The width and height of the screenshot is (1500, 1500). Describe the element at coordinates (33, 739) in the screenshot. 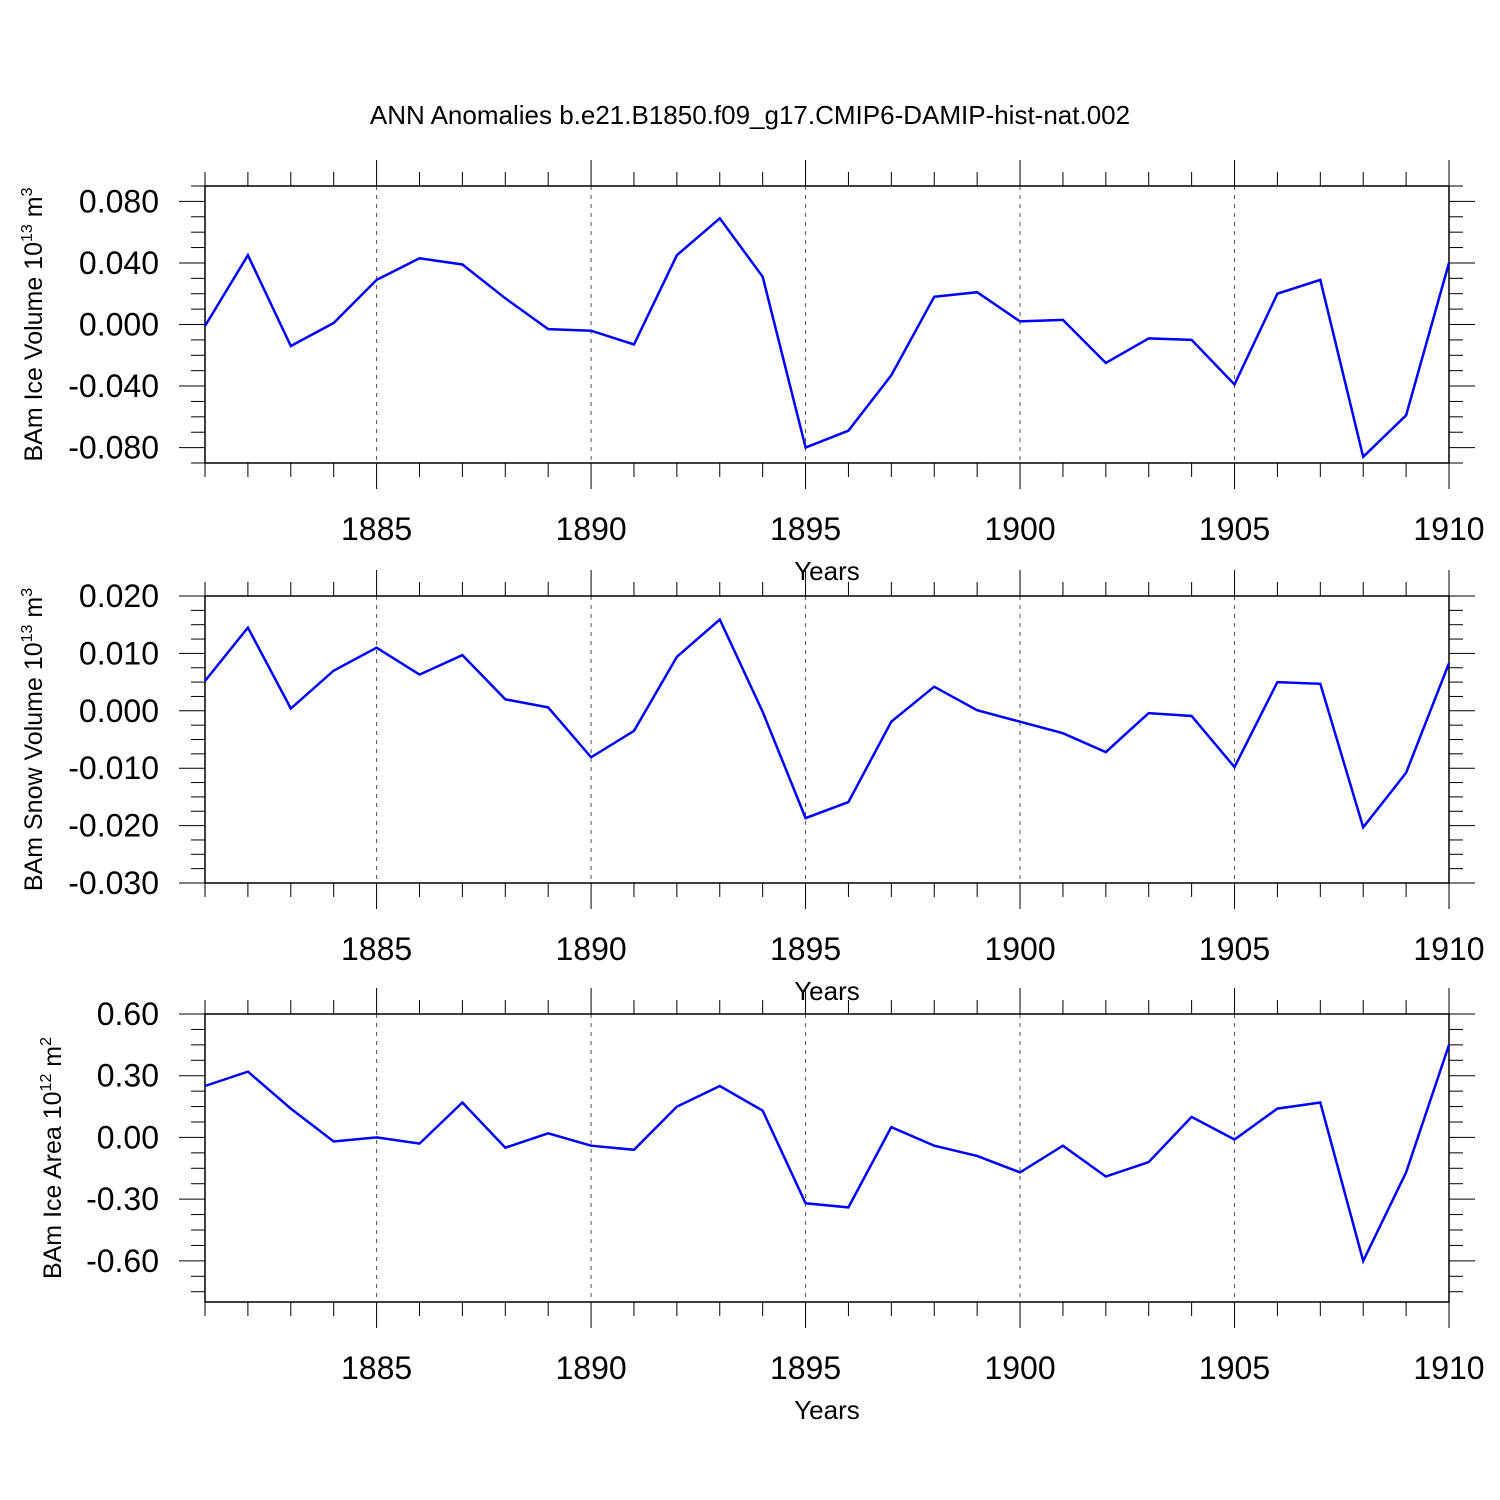

I see `snow-volume-y-axis-label: BAm Snow Volume 1013 m3` at that location.